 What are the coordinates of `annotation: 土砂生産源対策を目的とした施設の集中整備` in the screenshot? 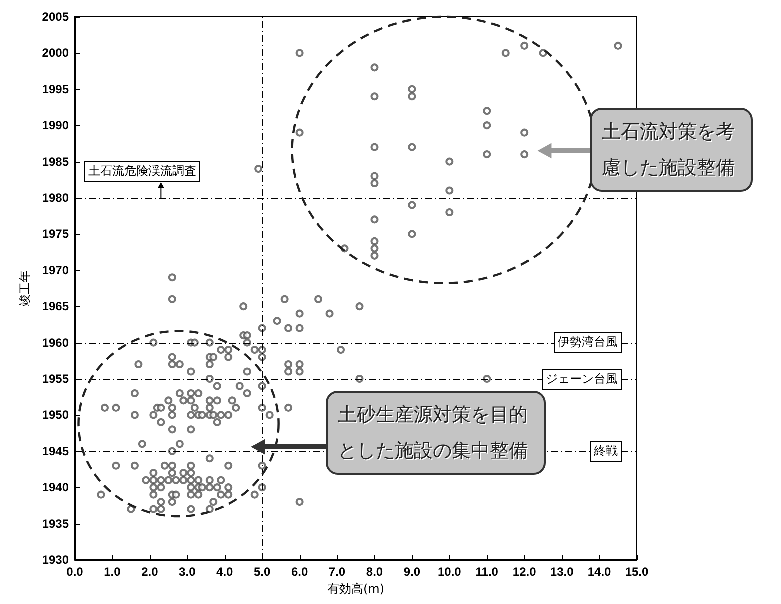 It's located at (436, 433).